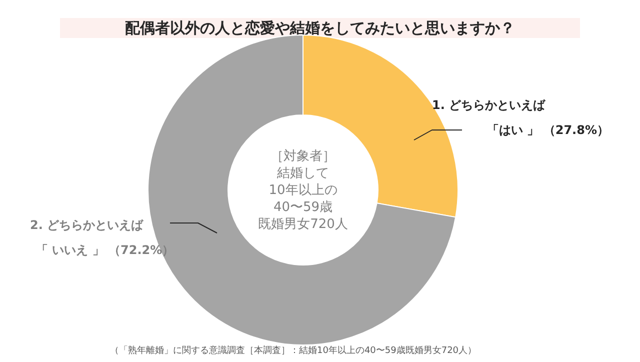  What do you see at coordinates (520, 117) in the screenshot?
I see `slice-label: 1. どちらかといえば「はい 」 （27.8%）` at bounding box center [520, 117].